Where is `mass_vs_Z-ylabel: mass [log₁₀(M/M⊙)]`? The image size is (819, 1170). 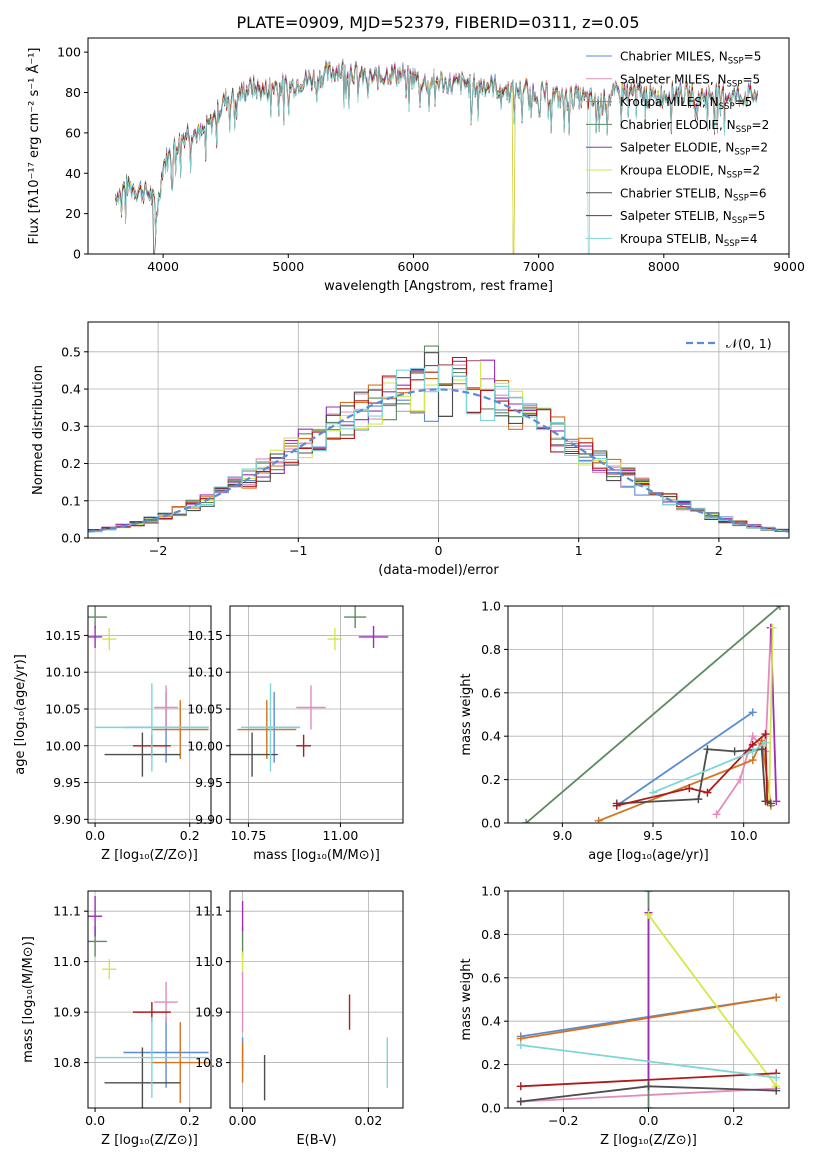 mass_vs_Z-ylabel: mass [log₁₀(M/M⊙)] is located at coordinates (28, 999).